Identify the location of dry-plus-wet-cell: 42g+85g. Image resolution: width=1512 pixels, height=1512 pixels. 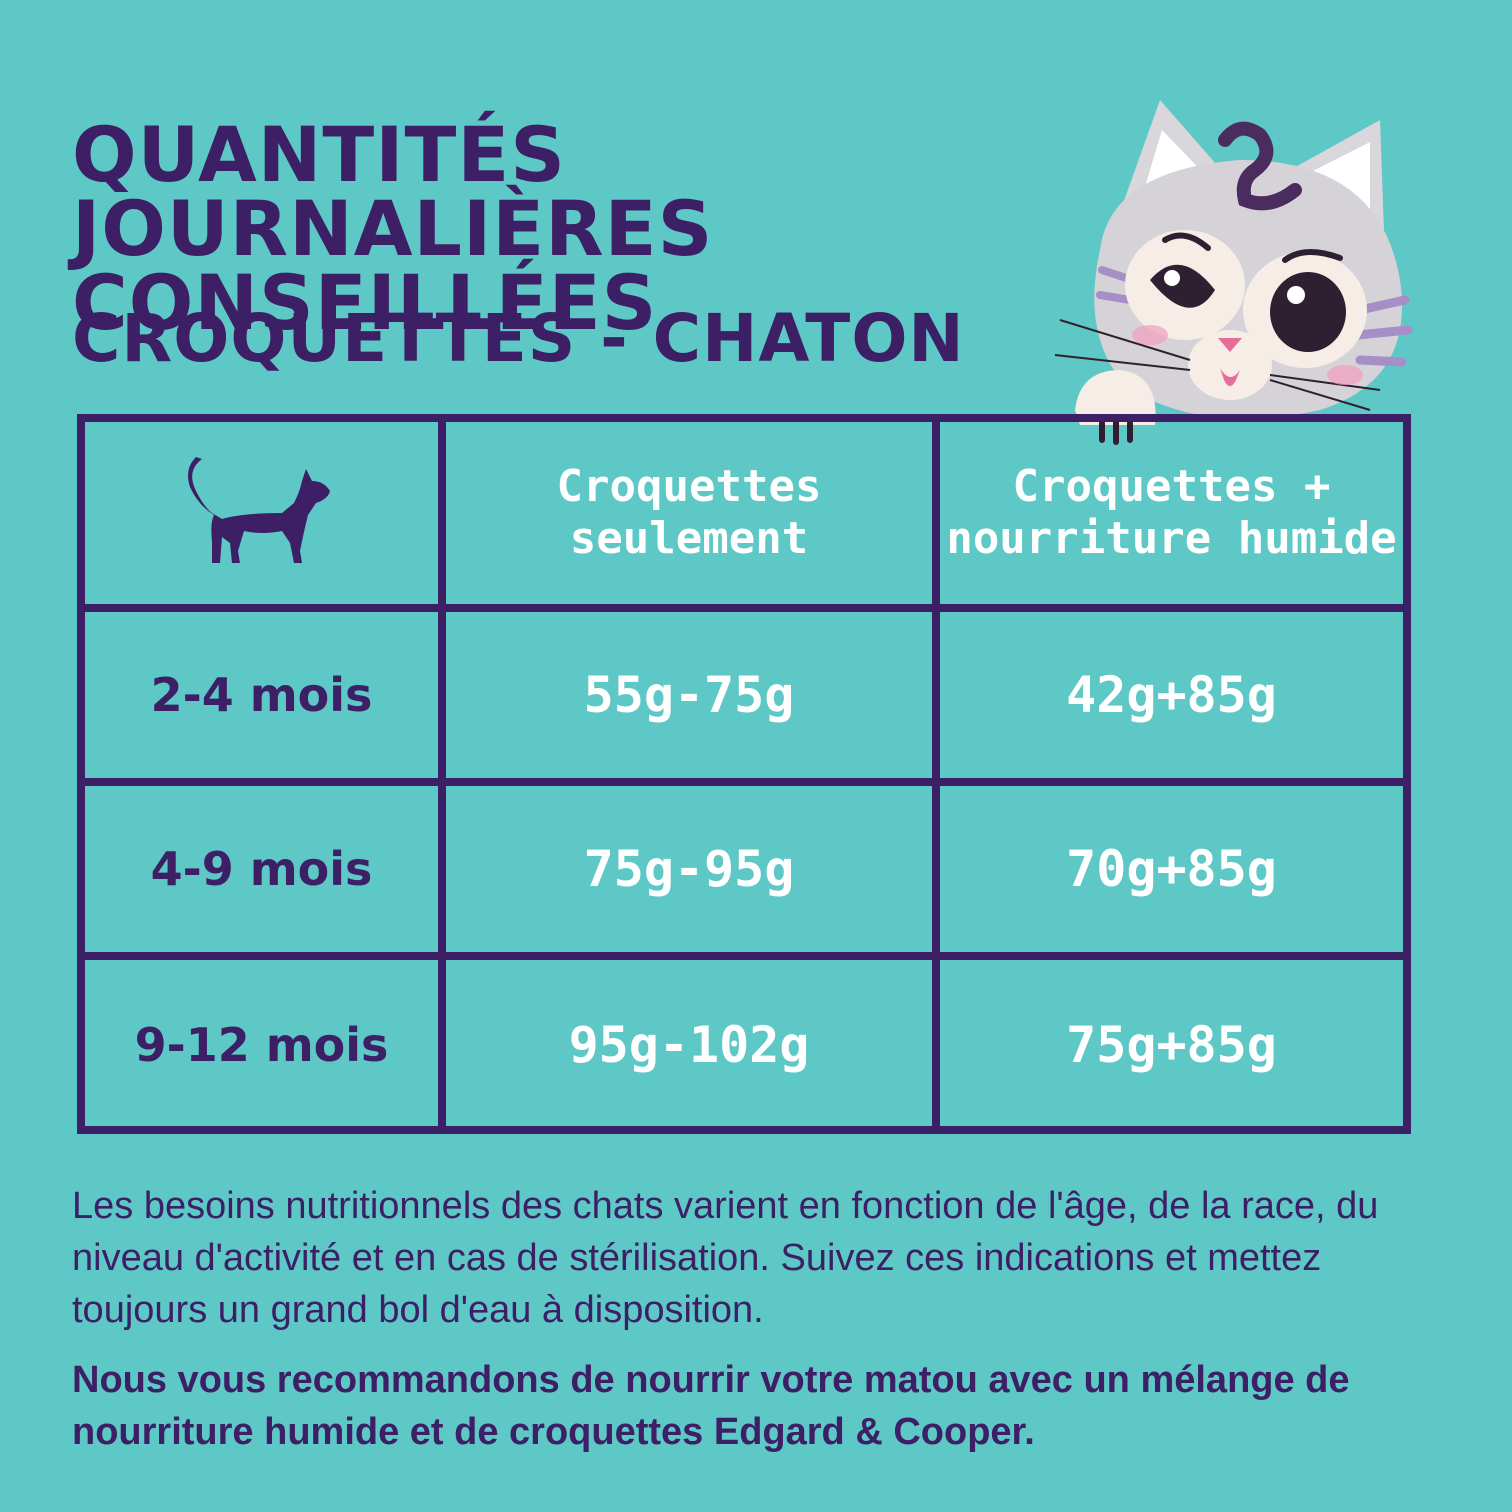
(1167, 695).